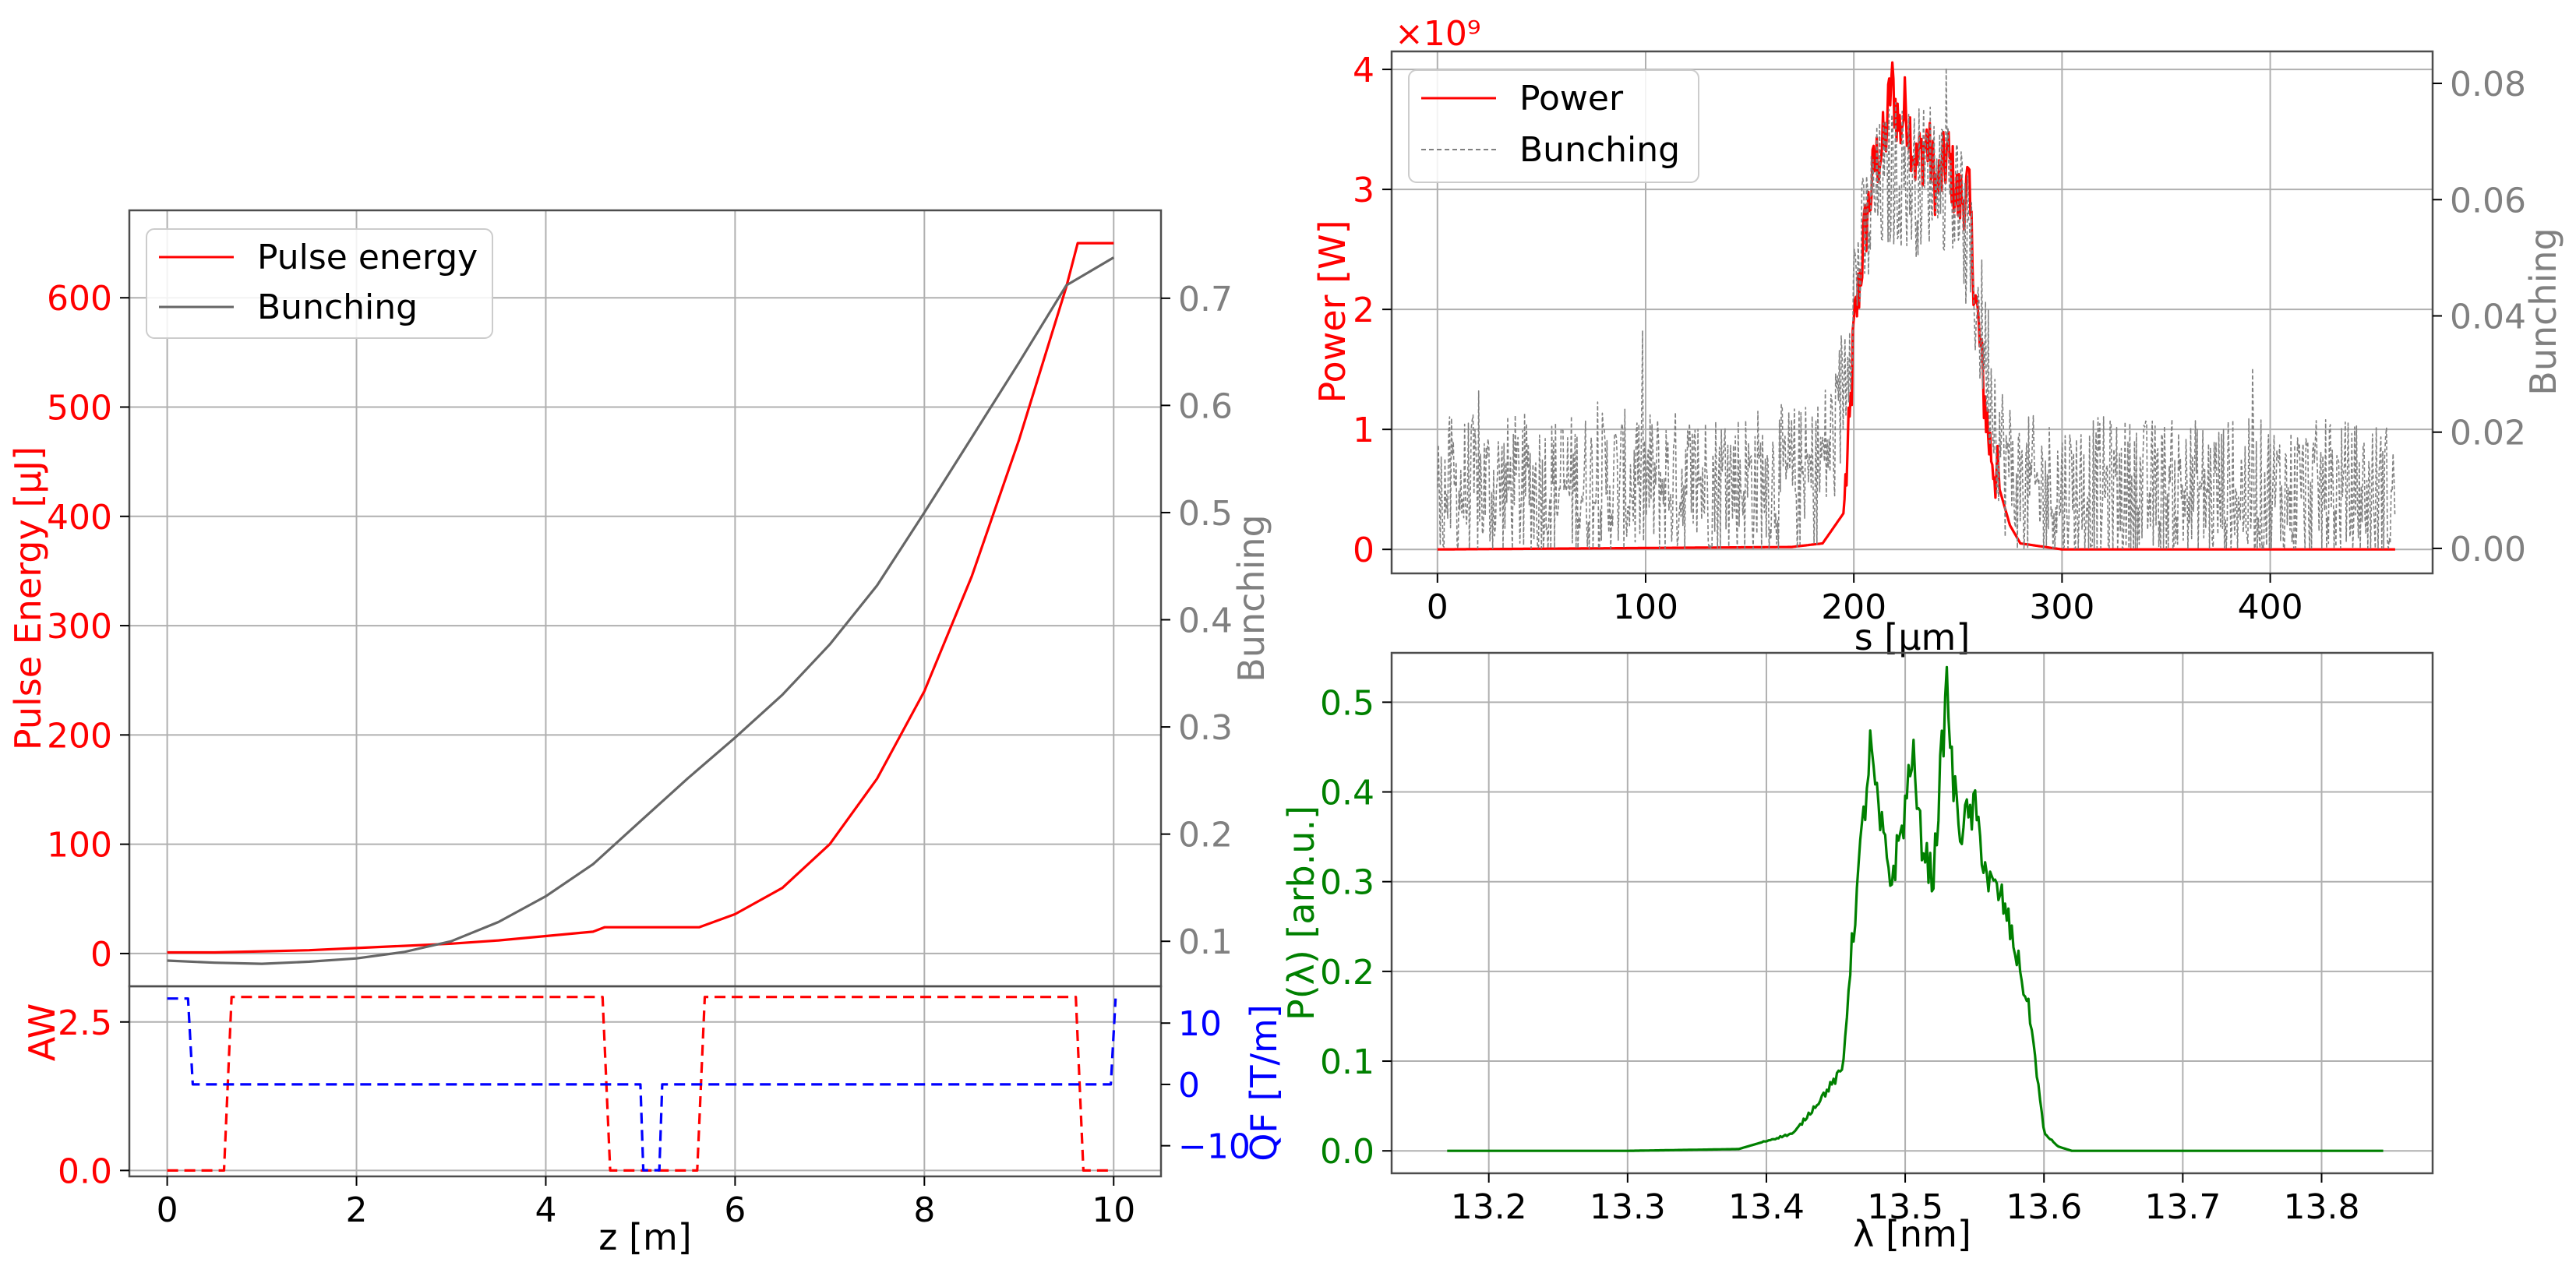  I want to click on spectrum-ytick-label: 0.3, so click(1347, 883).